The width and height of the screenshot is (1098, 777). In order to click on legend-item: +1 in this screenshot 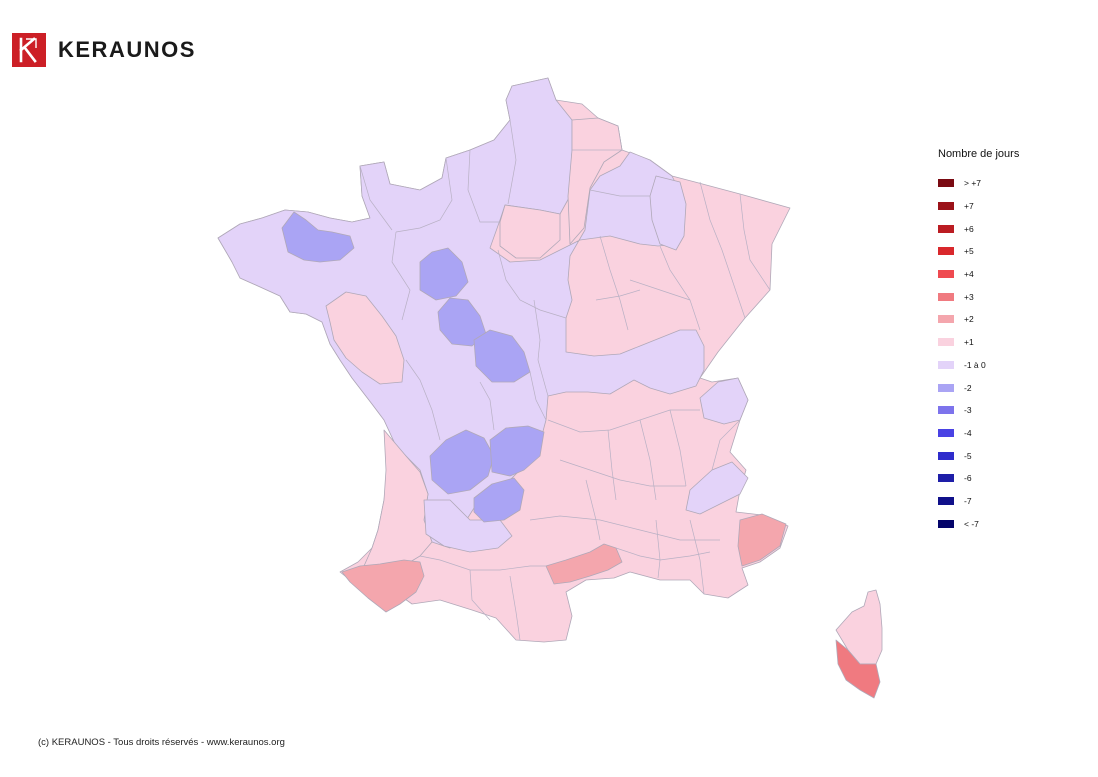, I will do `click(998, 342)`.